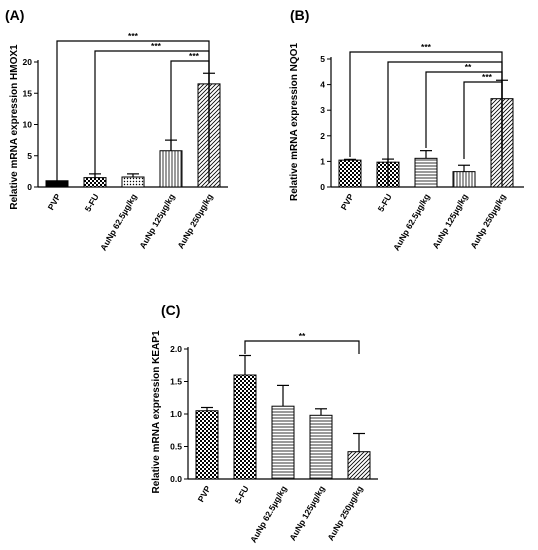  I want to click on y-tick-label: 1, so click(322, 161).